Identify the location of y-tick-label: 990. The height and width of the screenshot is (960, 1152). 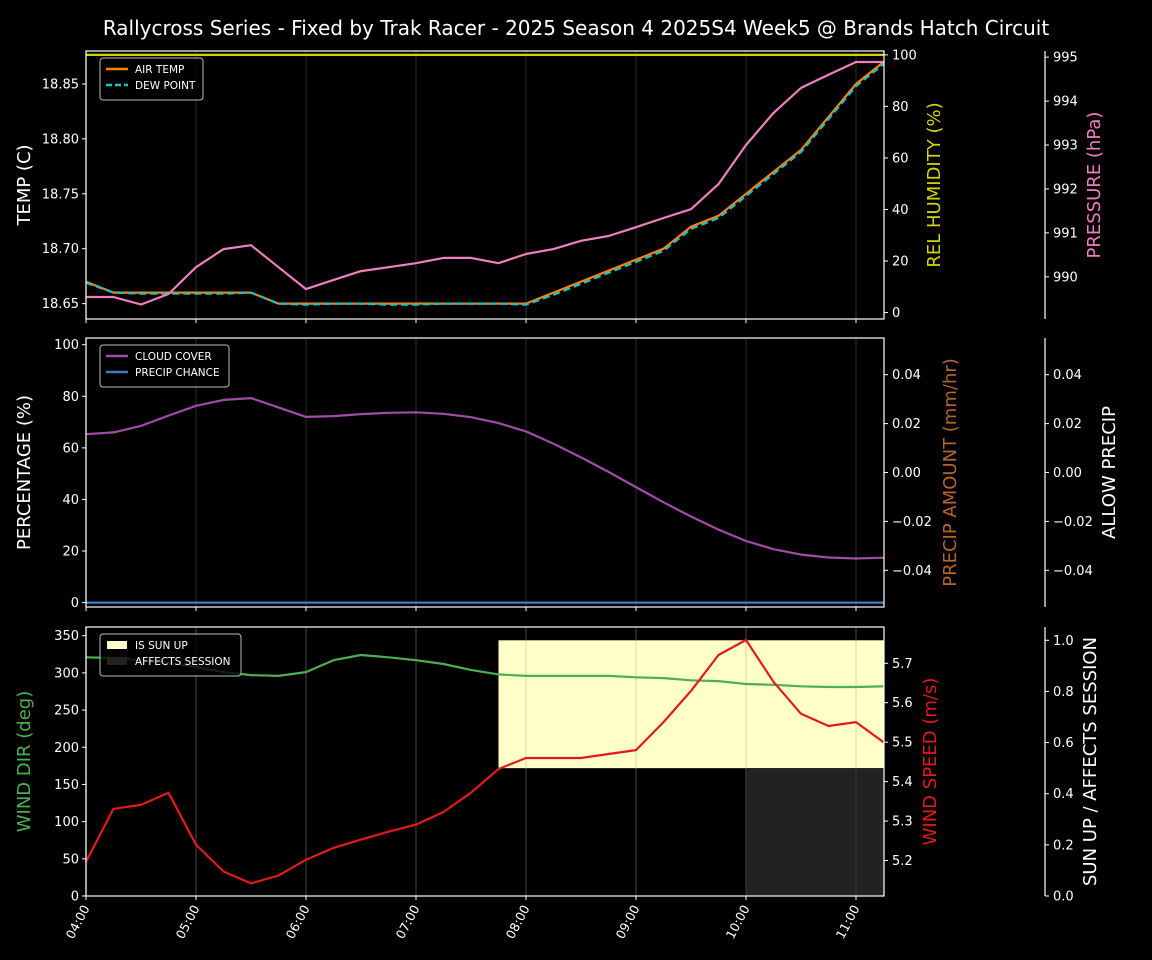
(1065, 277).